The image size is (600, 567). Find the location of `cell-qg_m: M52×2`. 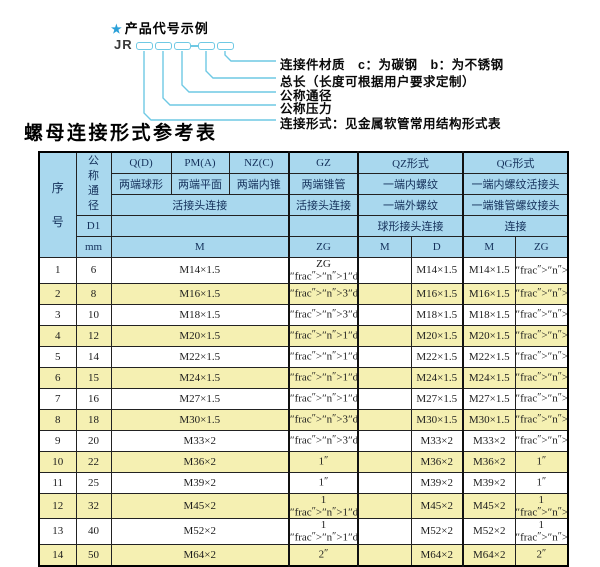

cell-qg_m: M52×2 is located at coordinates (489, 531).